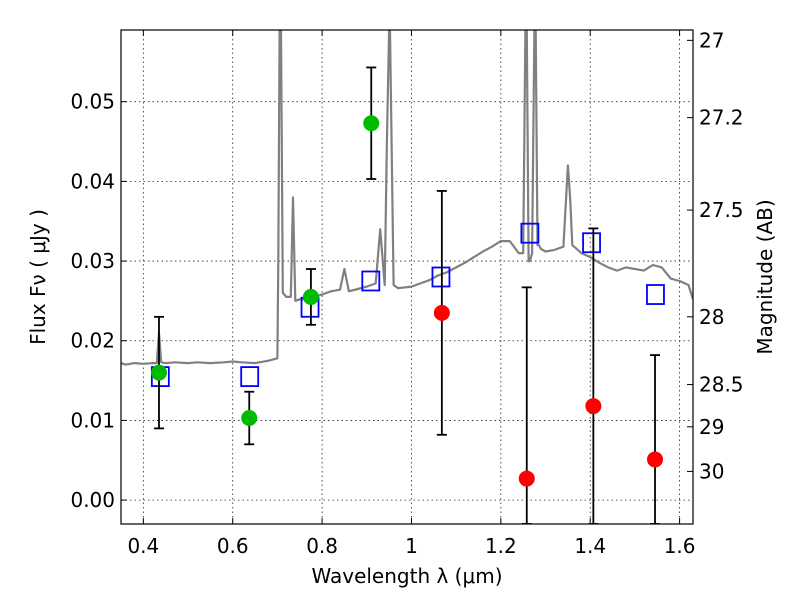 This screenshot has width=800, height=600. Describe the element at coordinates (711, 427) in the screenshot. I see `y2-tick-label: 29` at that location.